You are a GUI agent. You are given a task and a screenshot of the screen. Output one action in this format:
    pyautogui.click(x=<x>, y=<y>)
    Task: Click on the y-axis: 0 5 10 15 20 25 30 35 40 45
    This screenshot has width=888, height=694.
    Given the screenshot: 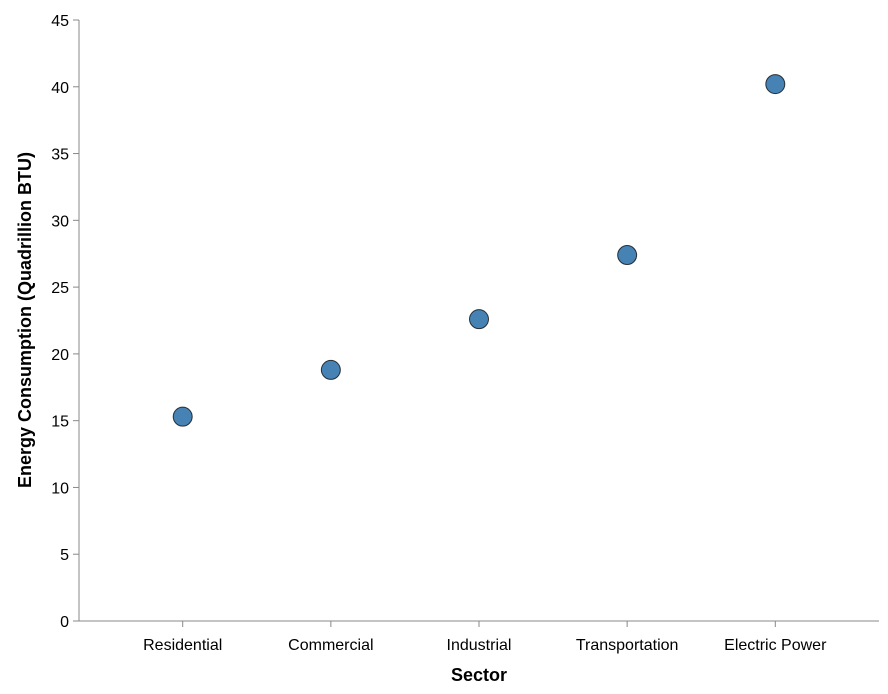 What is the action you would take?
    pyautogui.click(x=65, y=322)
    